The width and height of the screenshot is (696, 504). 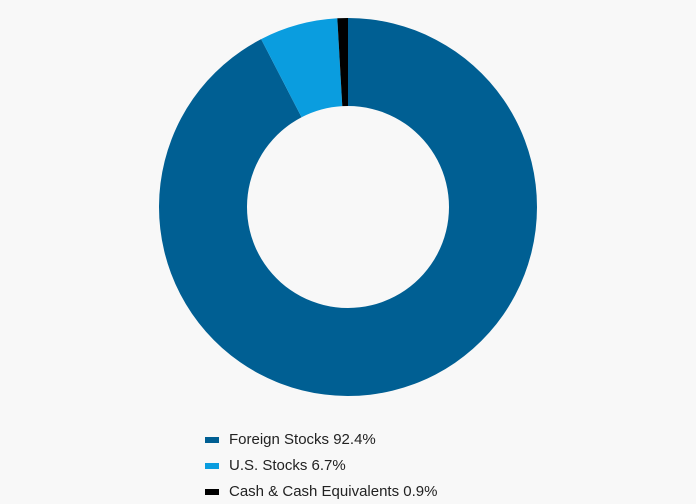 What do you see at coordinates (329, 465) in the screenshot?
I see `legend-value: 6.7%` at bounding box center [329, 465].